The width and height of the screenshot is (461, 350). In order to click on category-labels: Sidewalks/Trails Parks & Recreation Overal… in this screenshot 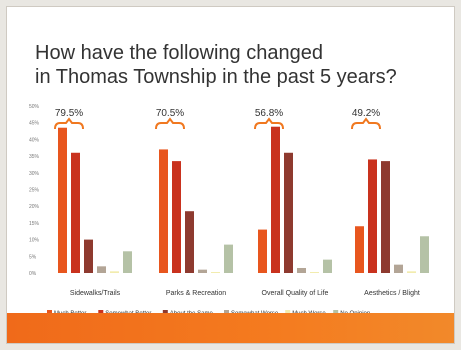, I will do `click(245, 293)`.